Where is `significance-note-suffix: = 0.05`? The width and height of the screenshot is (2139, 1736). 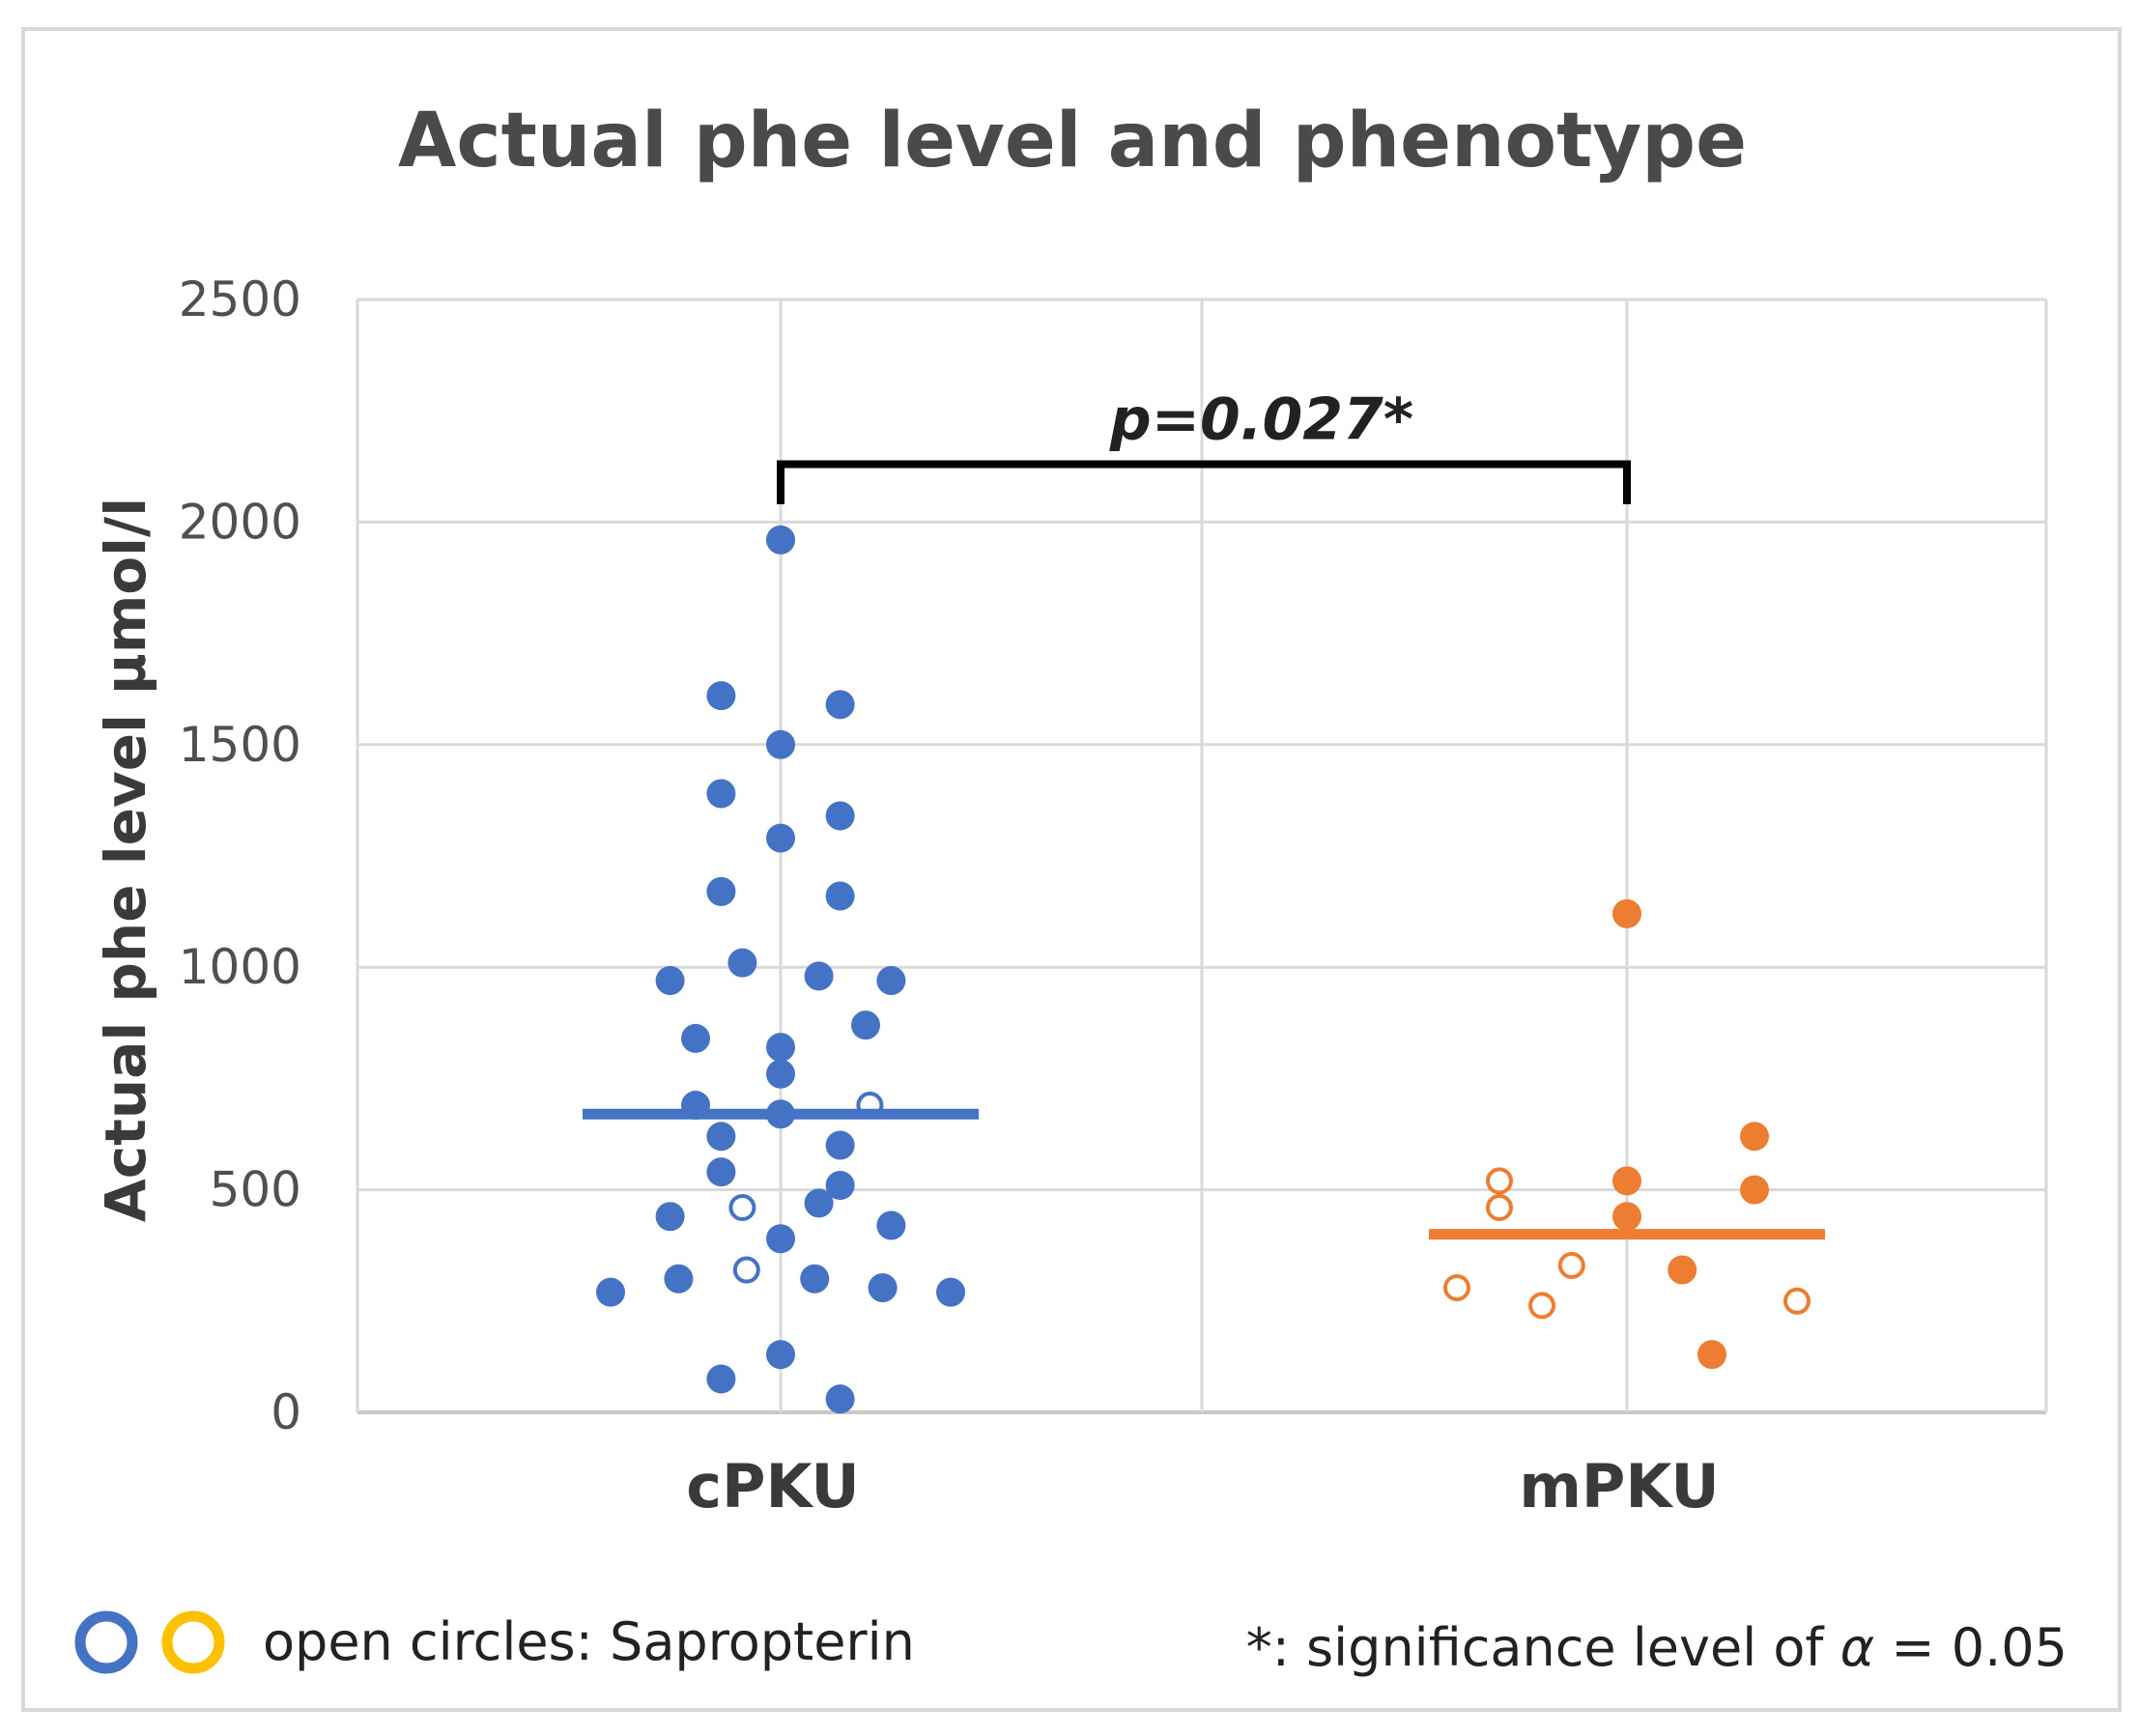 significance-note-suffix: = 0.05 is located at coordinates (1971, 1647).